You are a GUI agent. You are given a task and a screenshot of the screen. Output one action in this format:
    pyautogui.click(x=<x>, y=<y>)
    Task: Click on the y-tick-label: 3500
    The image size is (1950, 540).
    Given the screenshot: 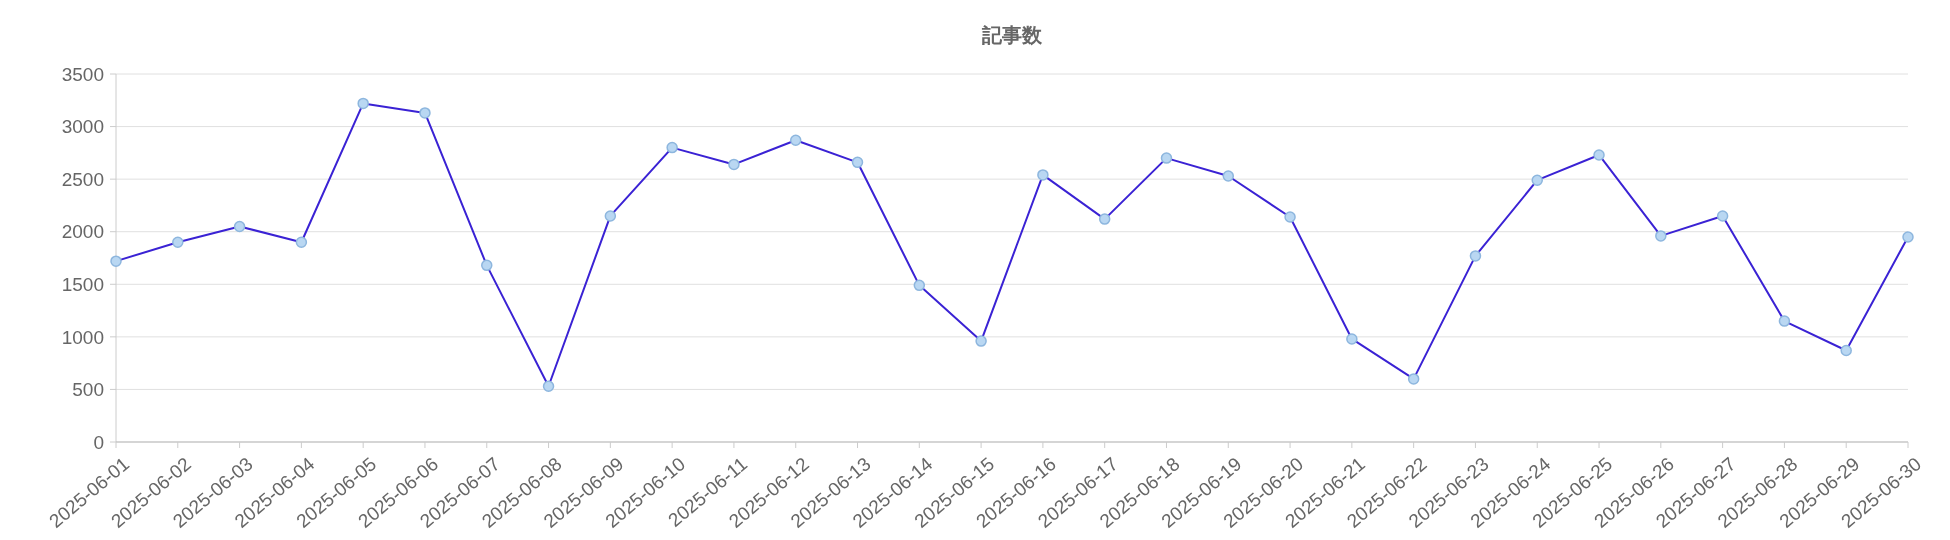 What is the action you would take?
    pyautogui.click(x=82, y=74)
    